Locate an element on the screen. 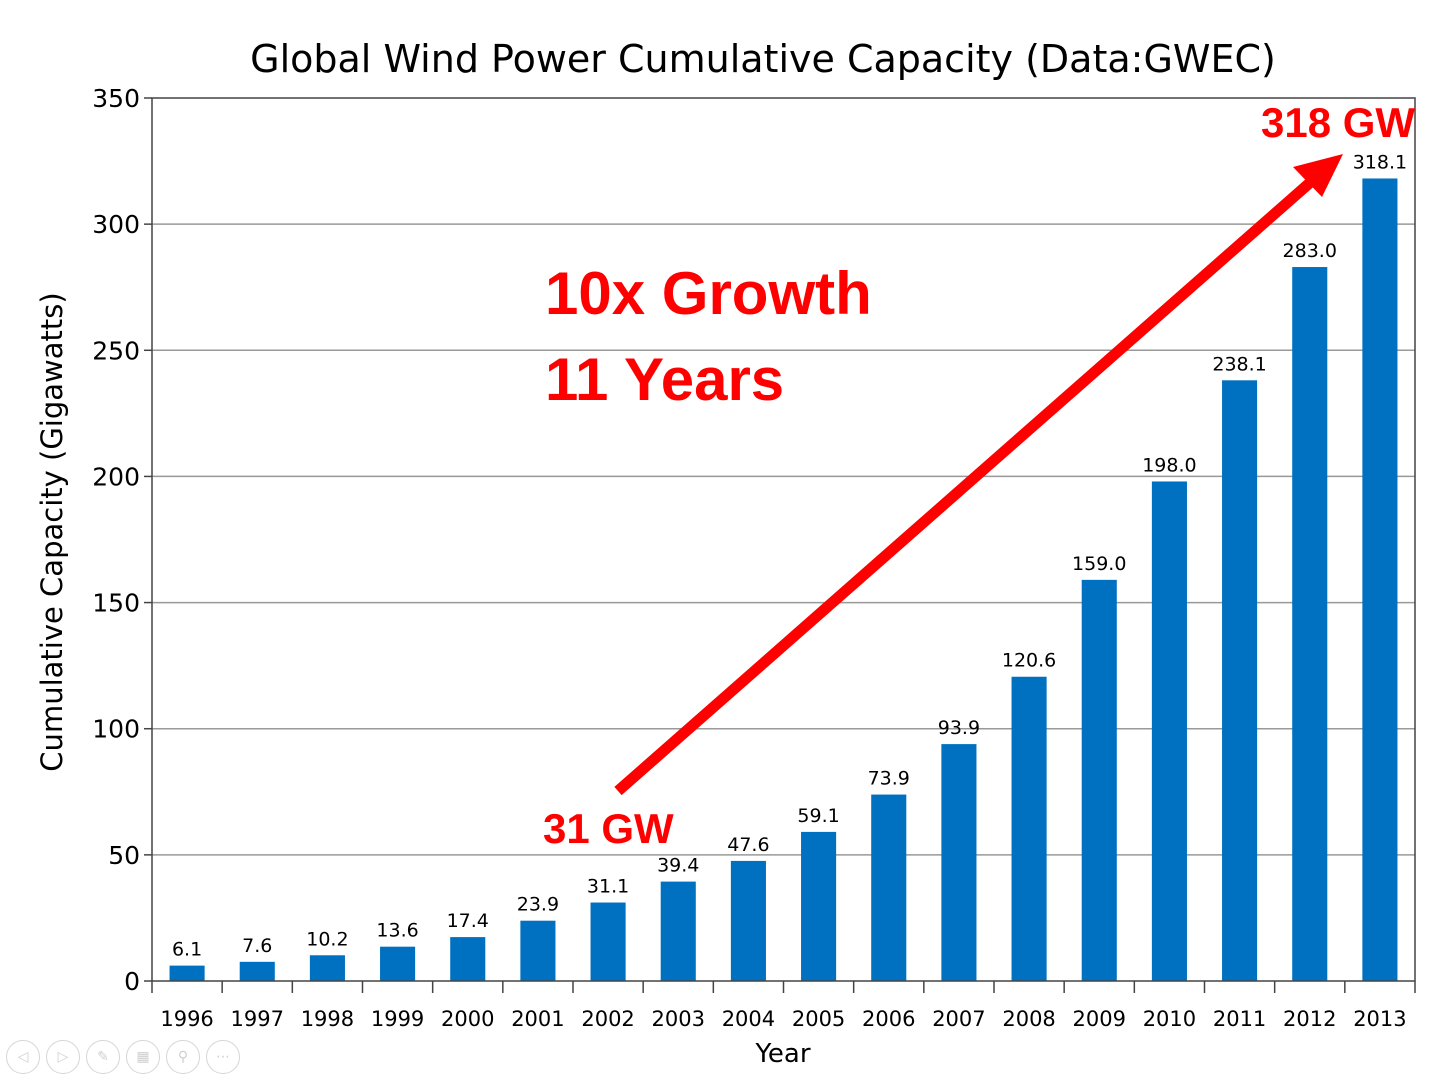  x-tick-label-2003: 2003 is located at coordinates (678, 1019).